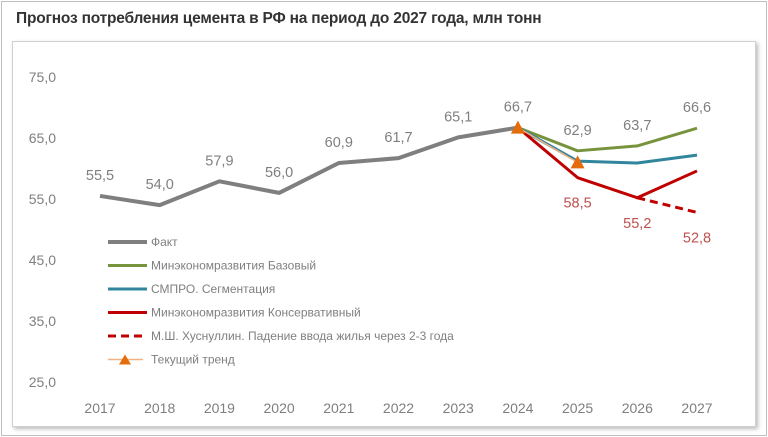  I want to click on x-tick-label: 2027, so click(696, 408).